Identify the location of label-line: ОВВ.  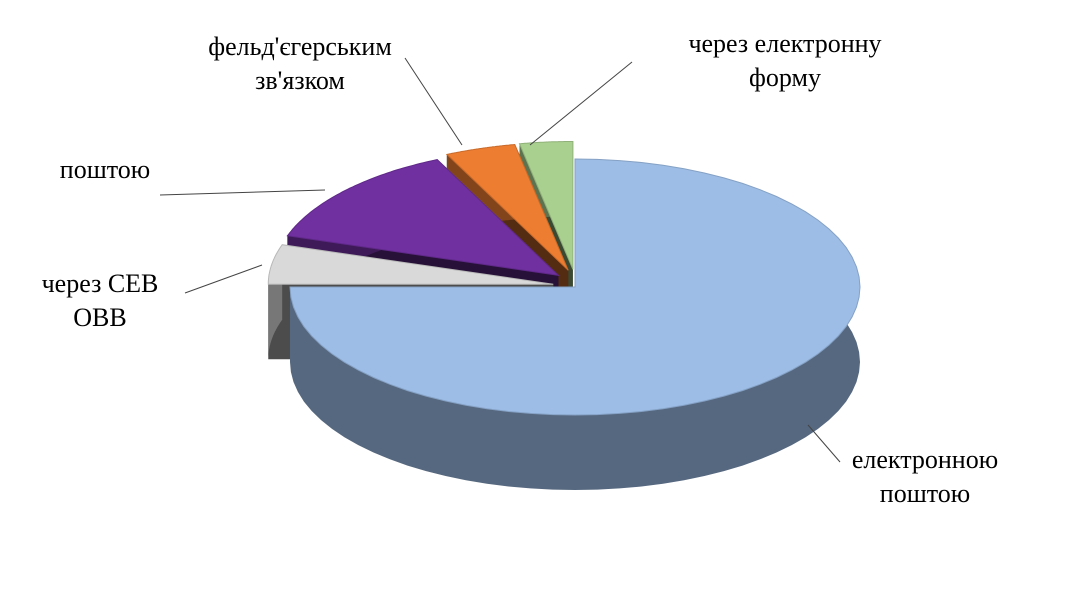
(99, 317).